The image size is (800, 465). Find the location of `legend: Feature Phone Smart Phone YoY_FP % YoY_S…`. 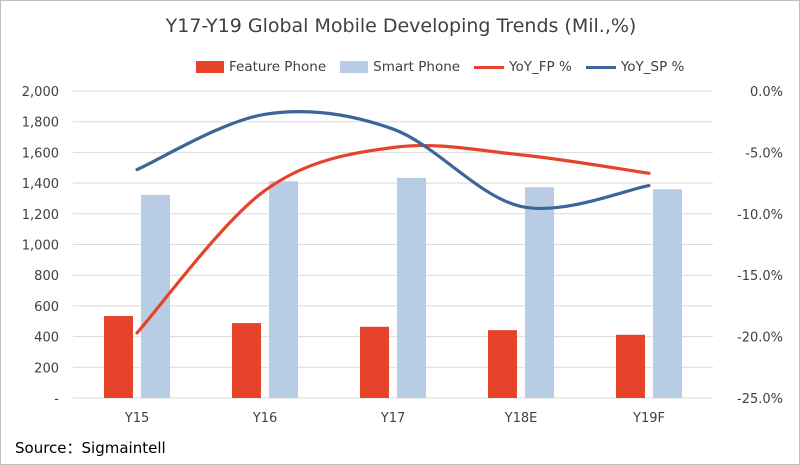

legend: Feature Phone Smart Phone YoY_FP % YoY_S… is located at coordinates (440, 67).